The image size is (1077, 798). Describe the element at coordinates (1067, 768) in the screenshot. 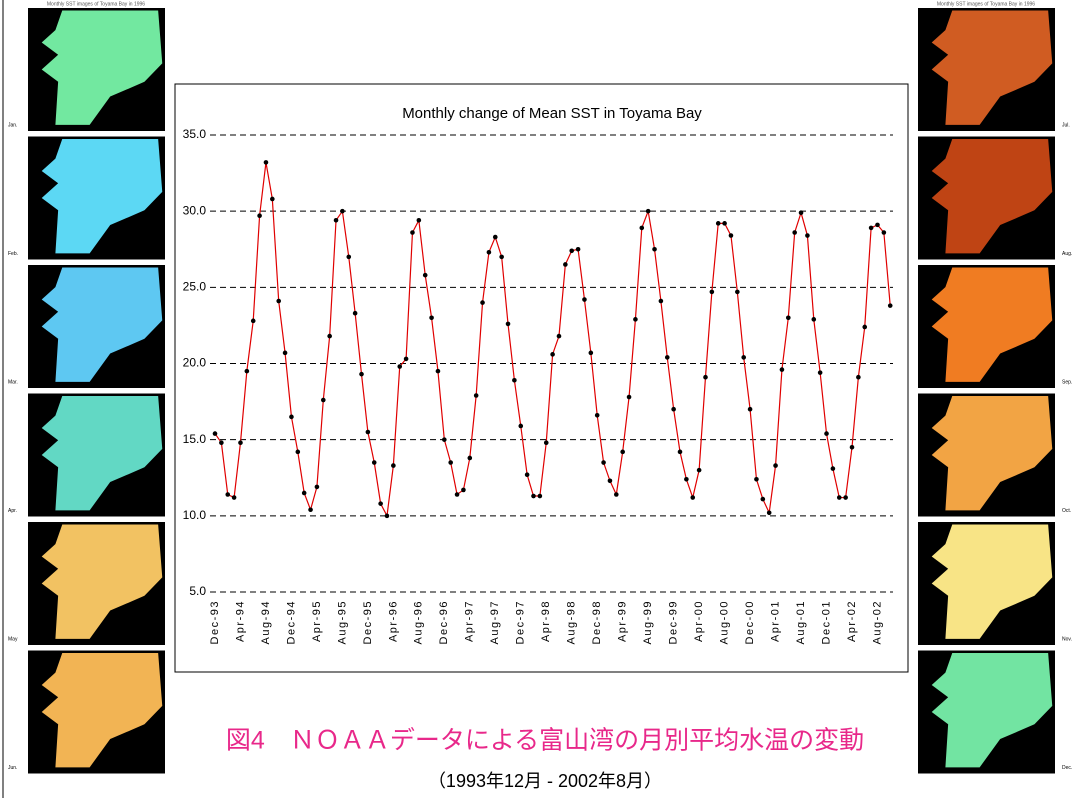

I see `month-label: Dec.` at that location.